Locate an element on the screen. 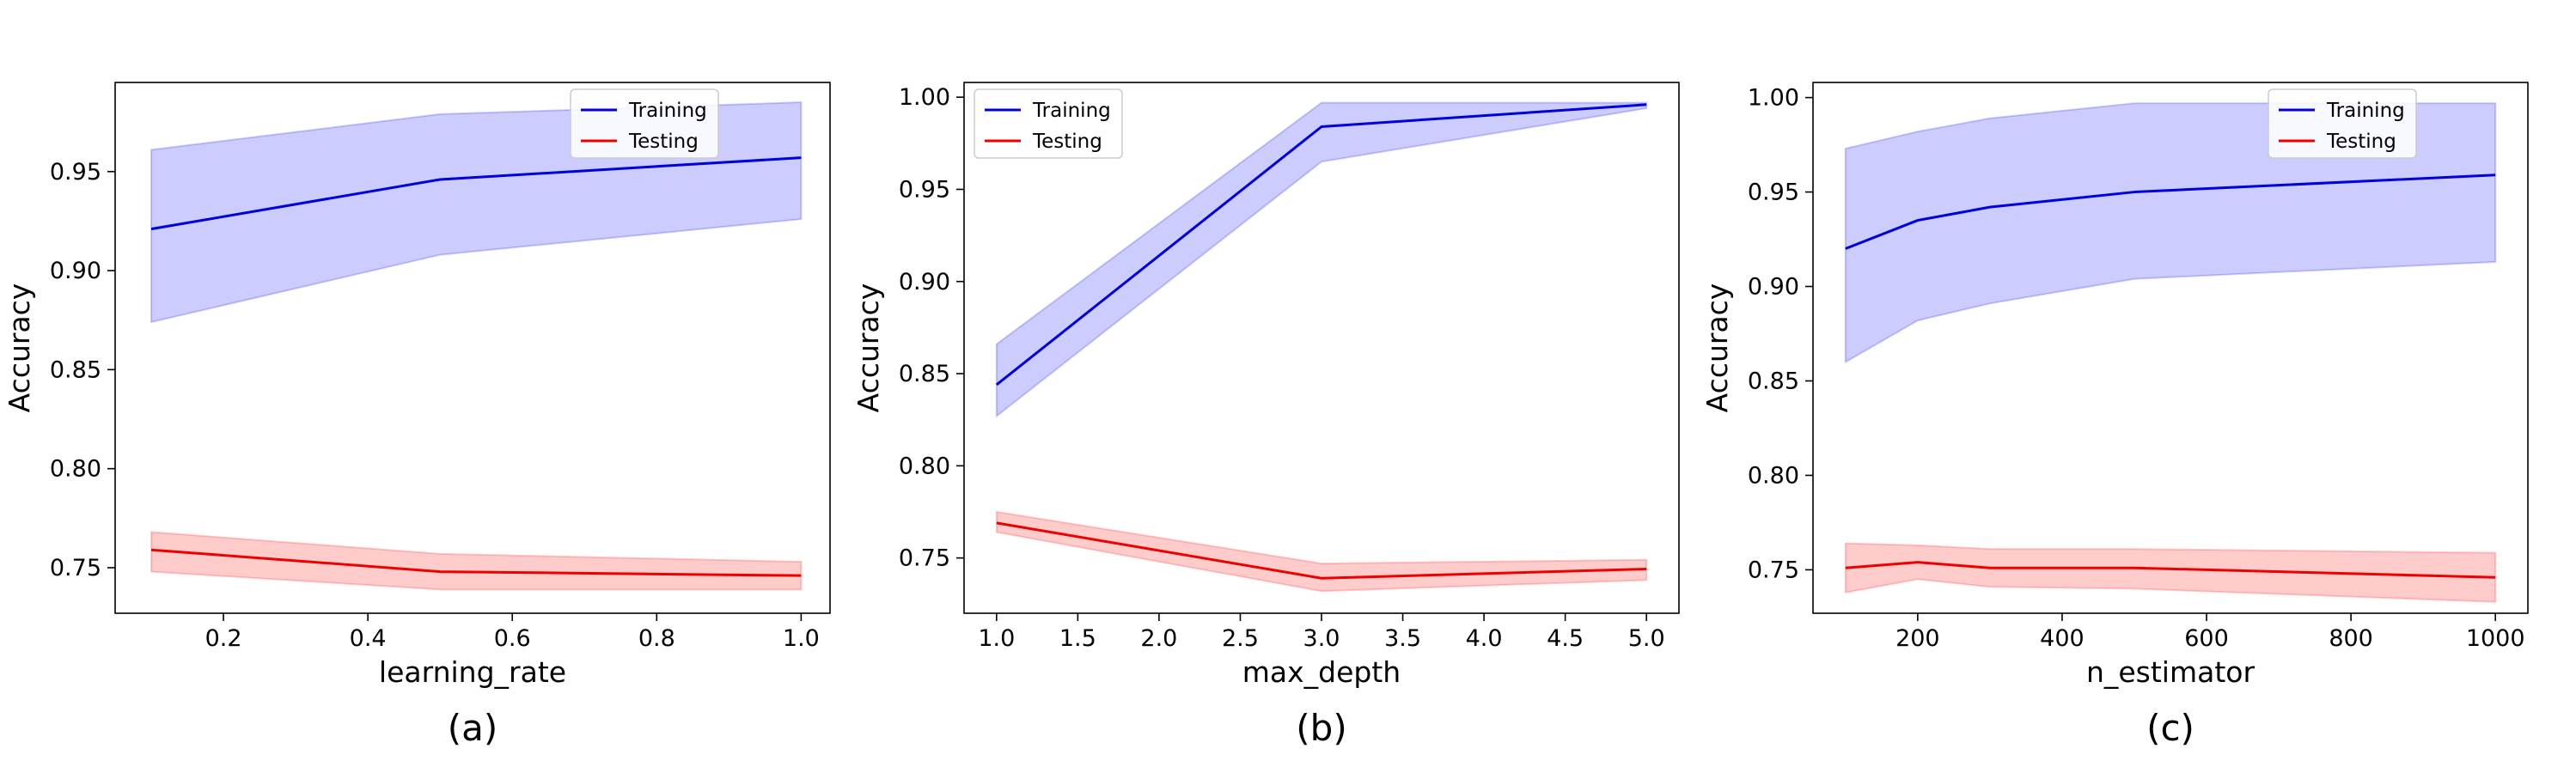 Image resolution: width=2576 pixels, height=773 pixels. x-tick-label: 2.0 is located at coordinates (1158, 638).